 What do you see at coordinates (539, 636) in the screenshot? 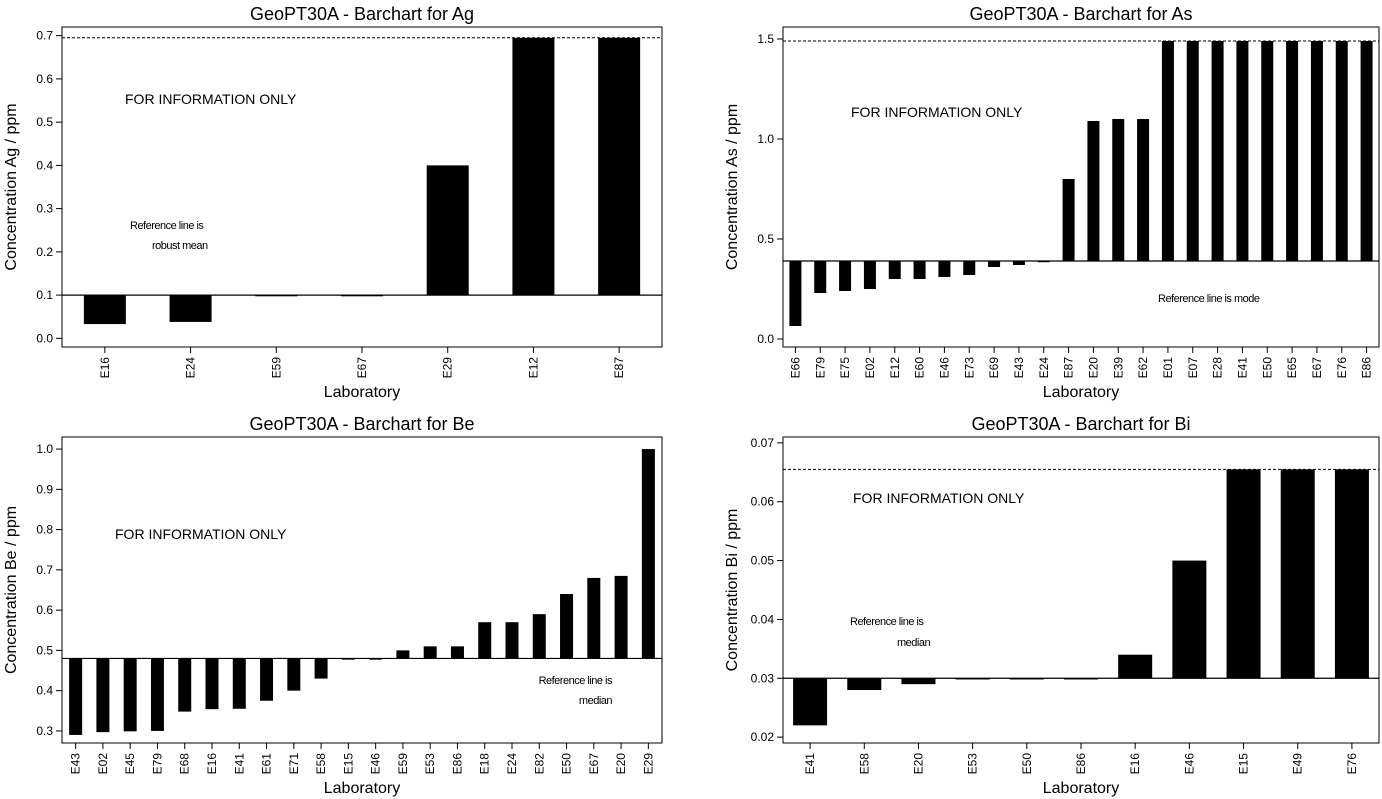
I see `bar-E82` at bounding box center [539, 636].